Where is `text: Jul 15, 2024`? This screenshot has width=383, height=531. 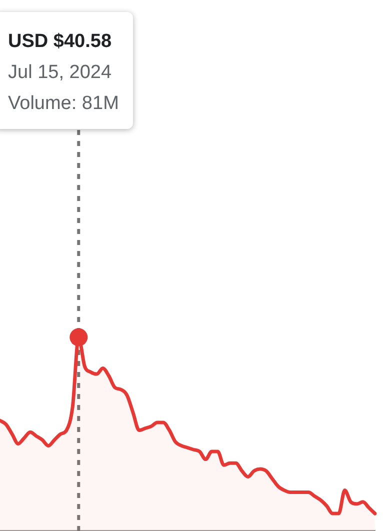 text: Jul 15, 2024 is located at coordinates (60, 73).